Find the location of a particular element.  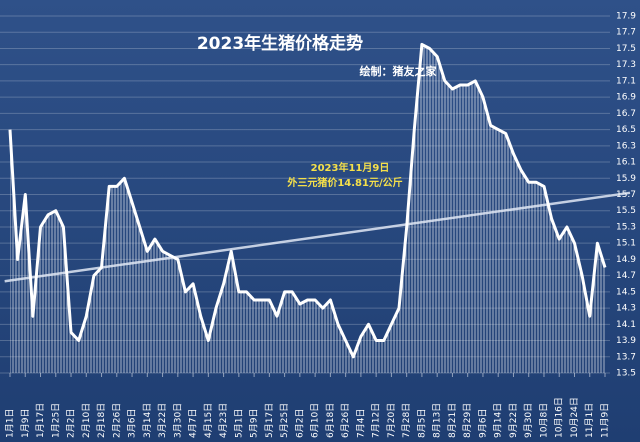

y-tick-label: 14.7 is located at coordinates (626, 276).